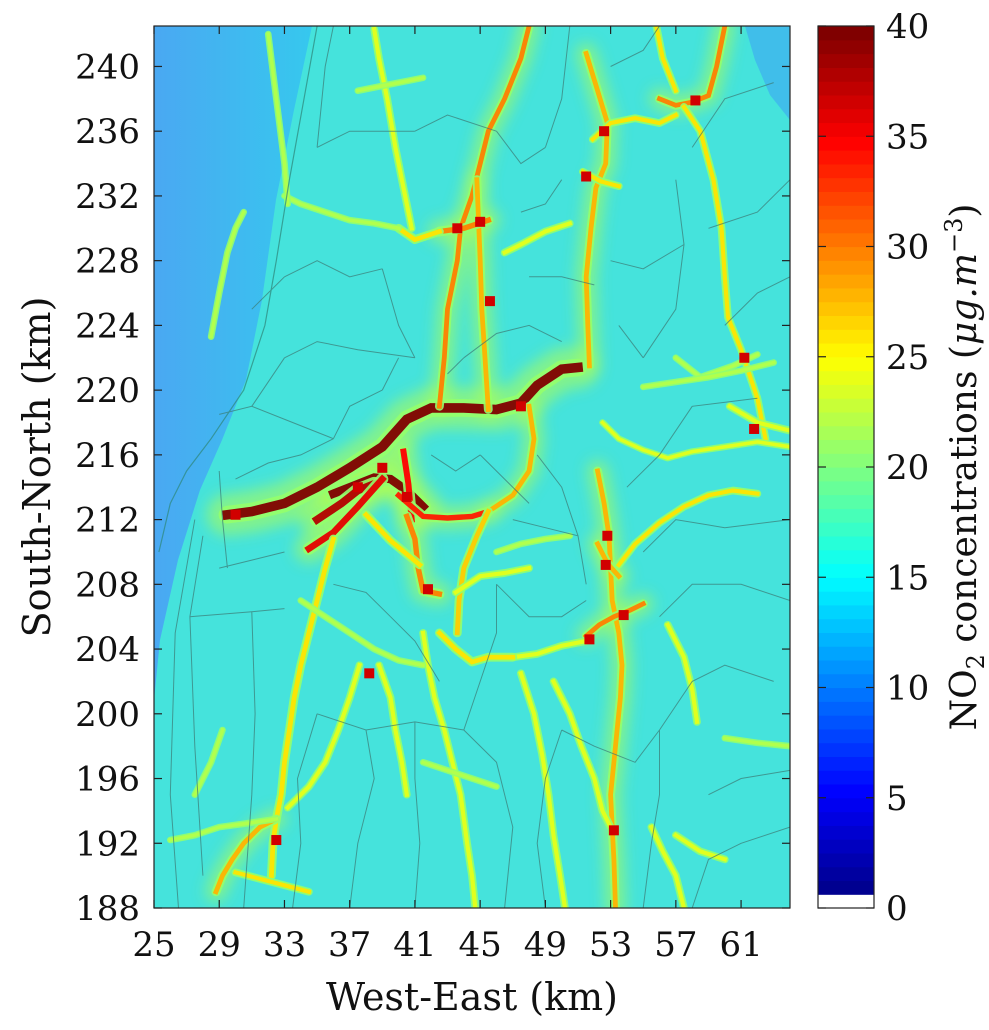 The width and height of the screenshot is (989, 1030). What do you see at coordinates (907, 468) in the screenshot?
I see `colorbar-tick-label: 20` at bounding box center [907, 468].